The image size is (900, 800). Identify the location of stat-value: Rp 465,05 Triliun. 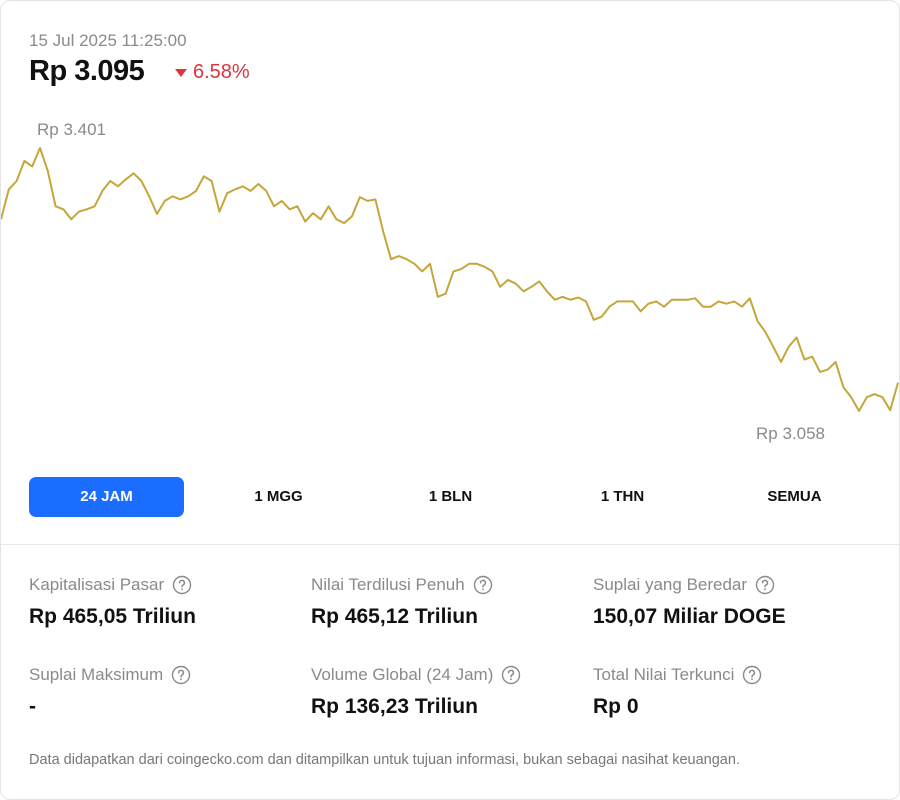
(112, 616).